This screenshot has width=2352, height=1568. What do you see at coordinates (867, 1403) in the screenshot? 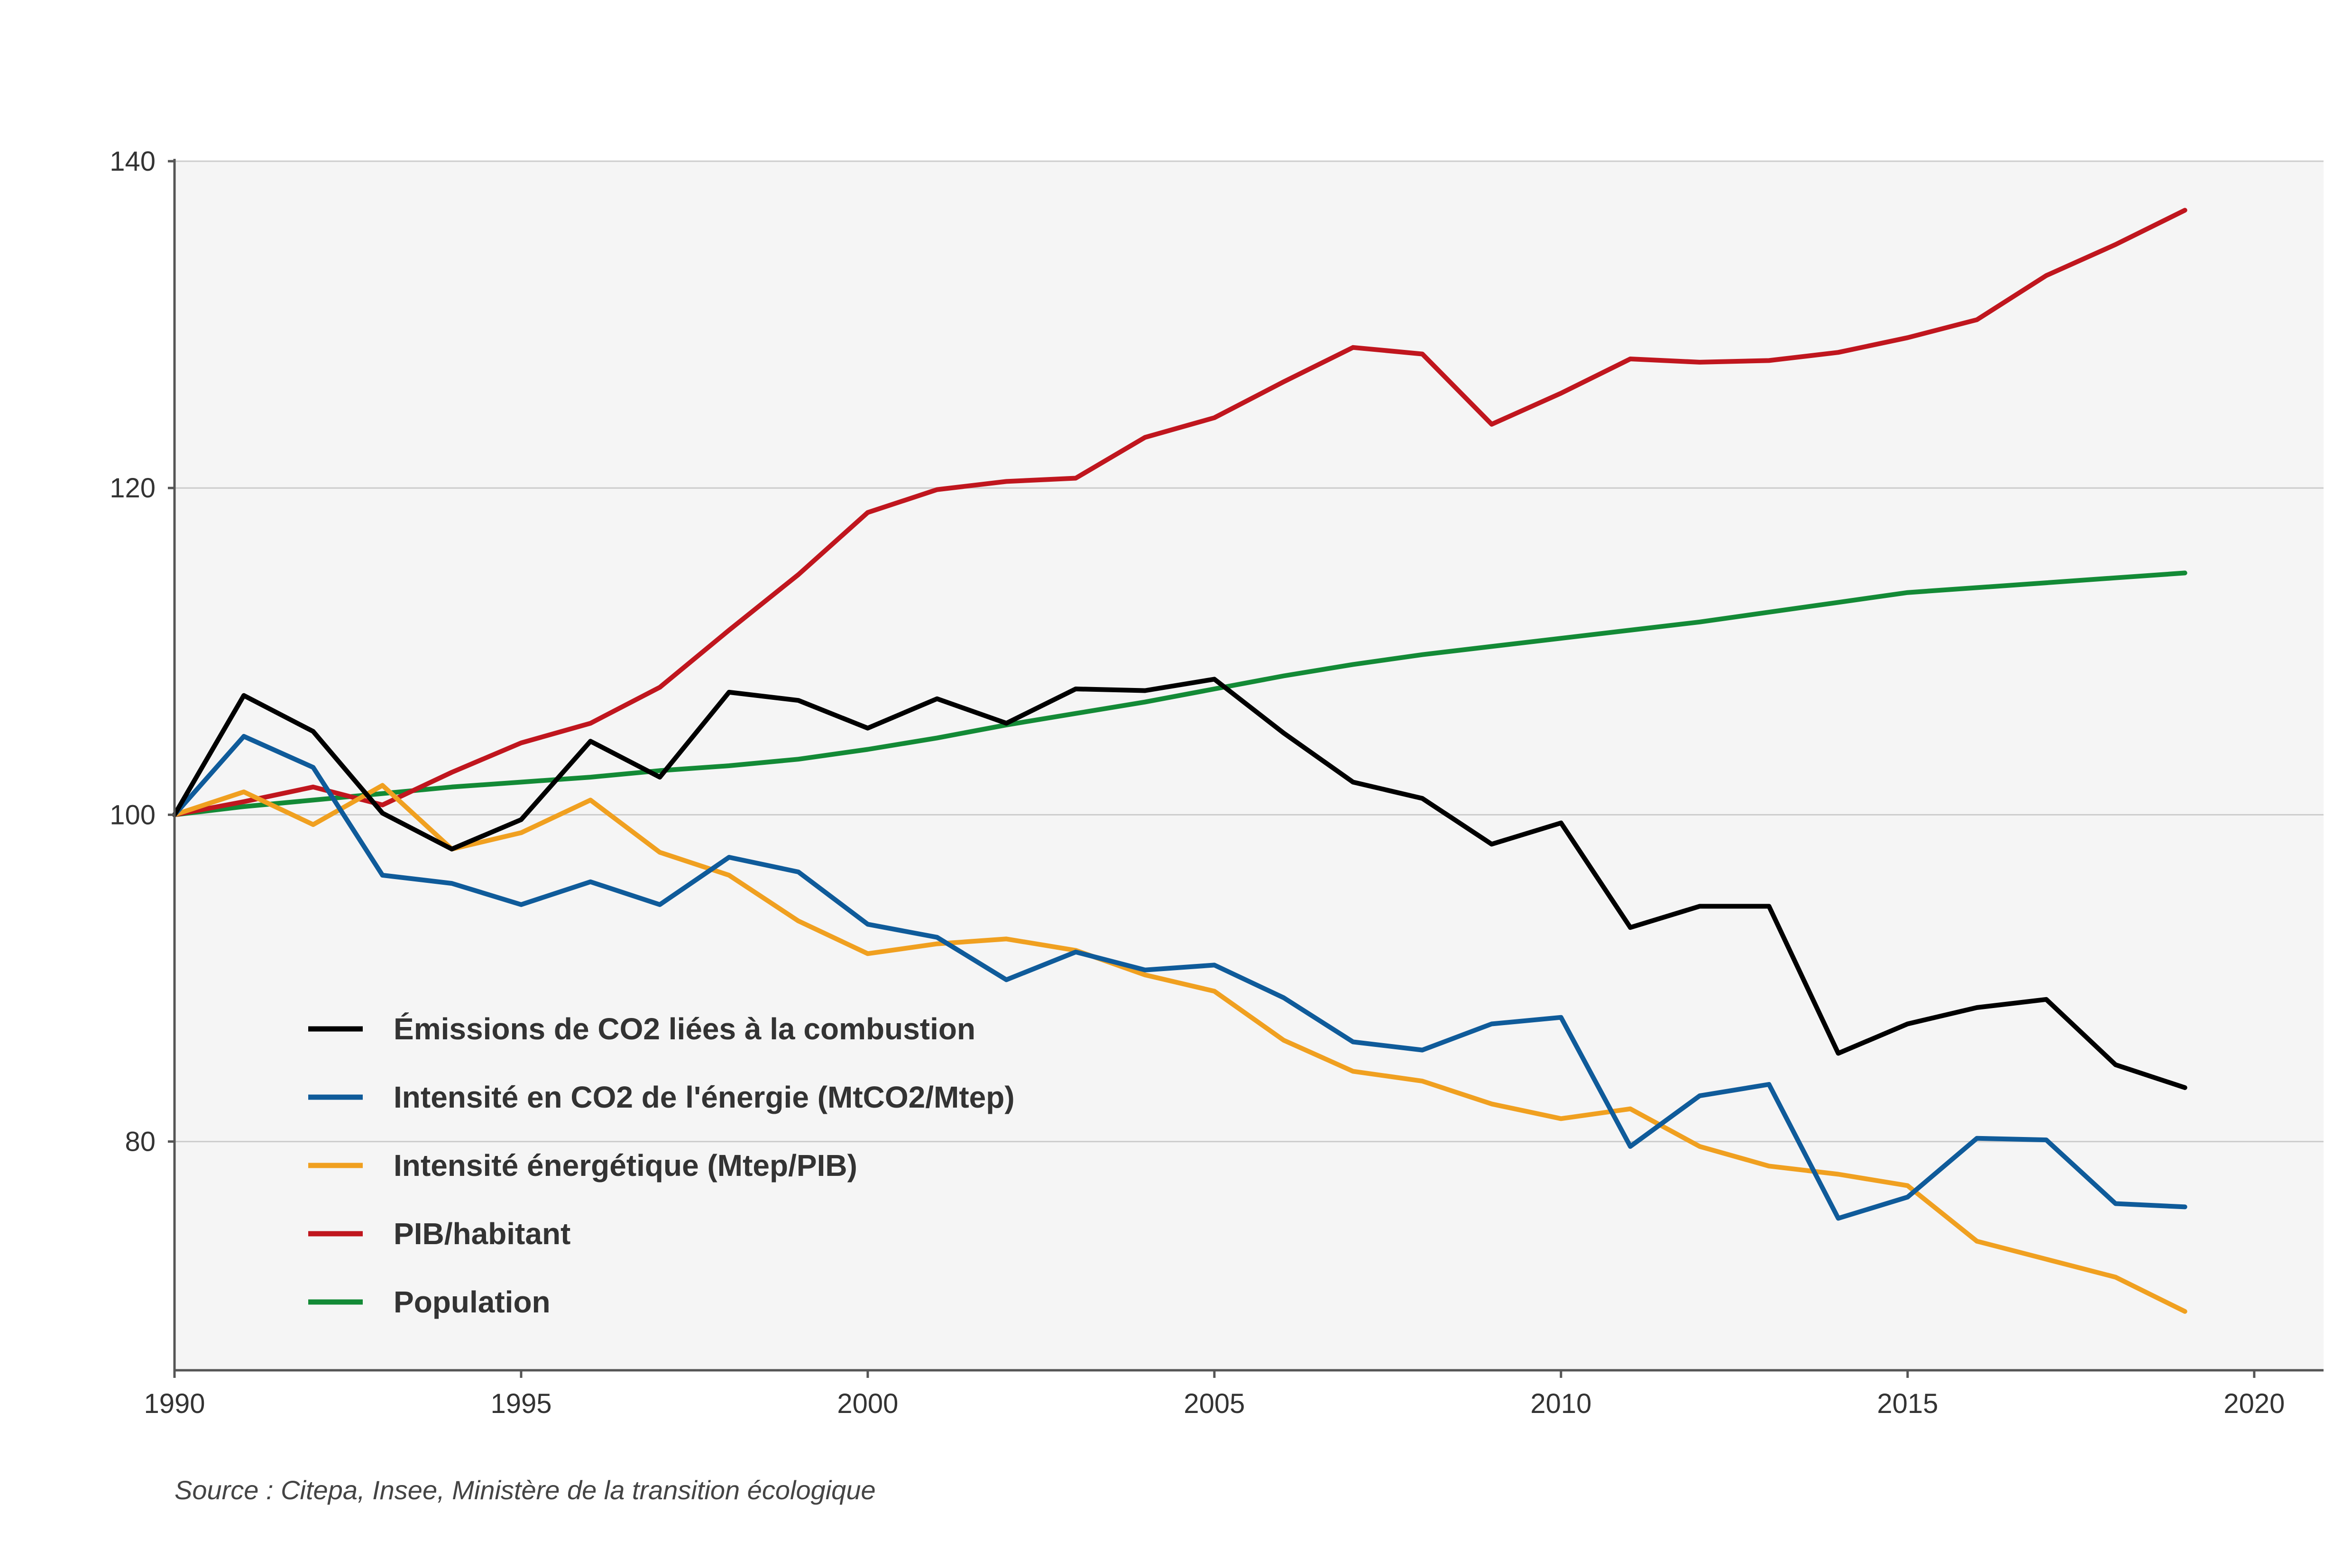
I see `x-tick-label: 2000` at bounding box center [867, 1403].